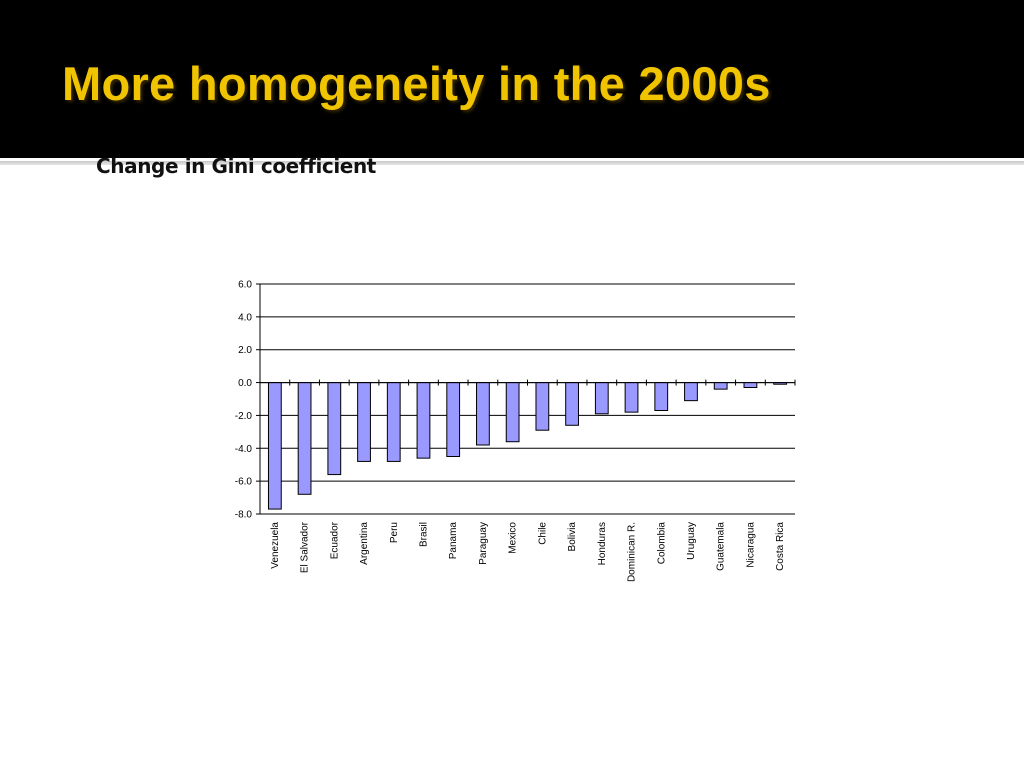 This screenshot has height=768, width=1024. What do you see at coordinates (334, 540) in the screenshot?
I see `category-label: Ecuador` at bounding box center [334, 540].